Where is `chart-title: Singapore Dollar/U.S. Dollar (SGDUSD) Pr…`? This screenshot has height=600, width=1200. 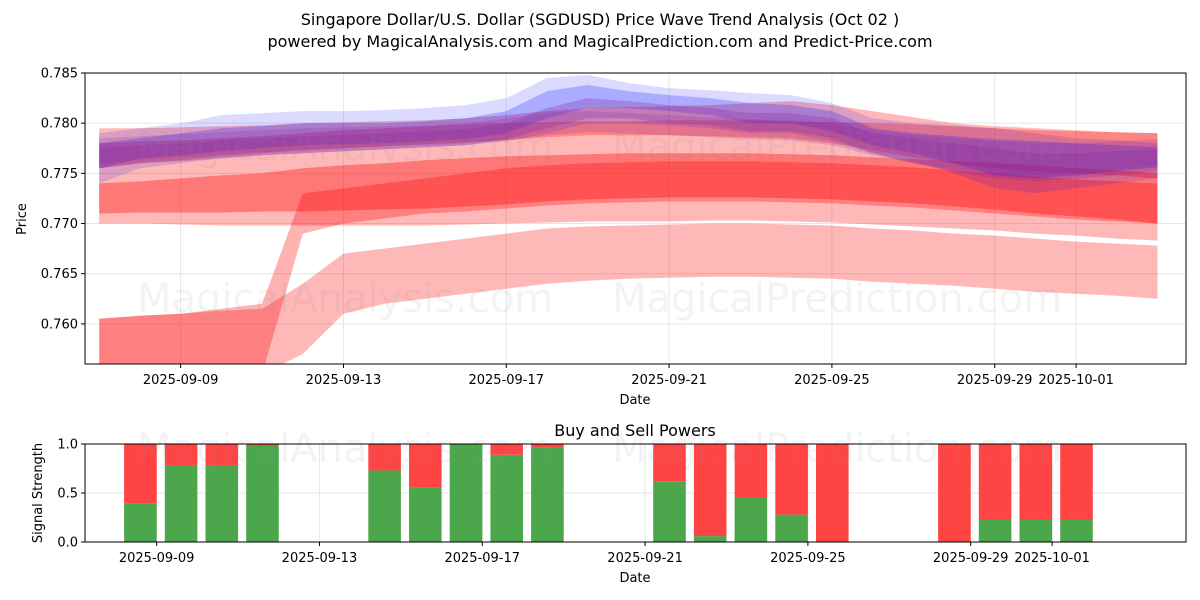
chart-title: Singapore Dollar/U.S. Dollar (SGDUSD) Pr… is located at coordinates (600, 19).